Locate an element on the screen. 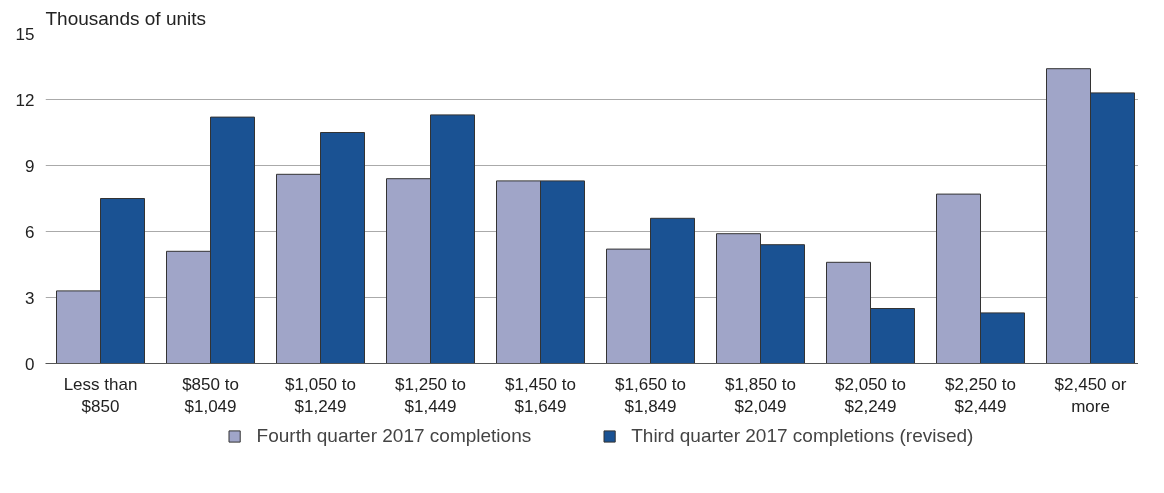 Image resolution: width=1164 pixels, height=493 pixels. legend-label: Fourth quarter 2017 completions is located at coordinates (394, 436).